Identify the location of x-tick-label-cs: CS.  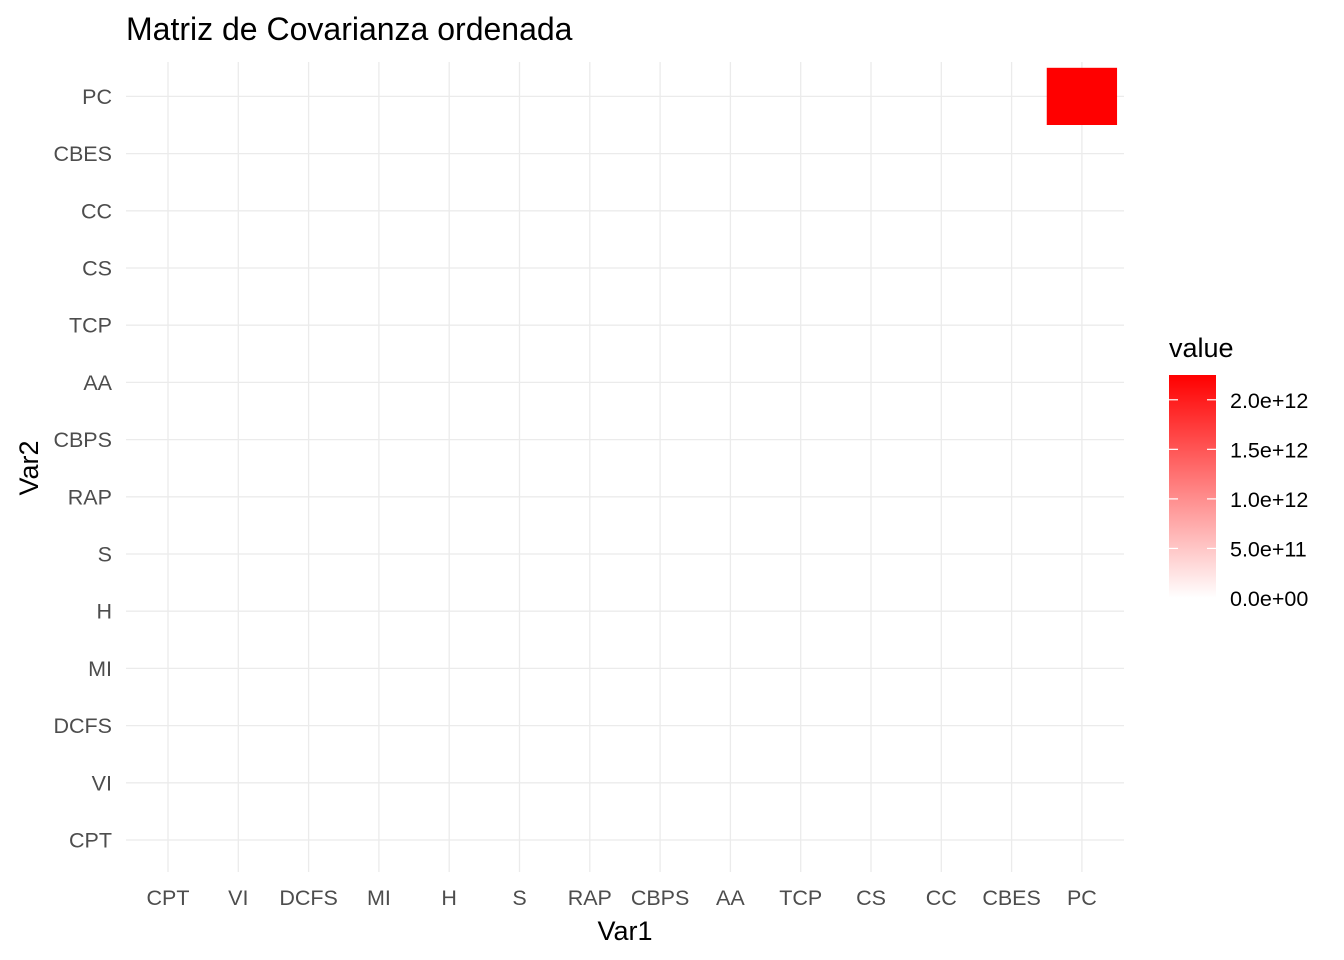
(871, 898).